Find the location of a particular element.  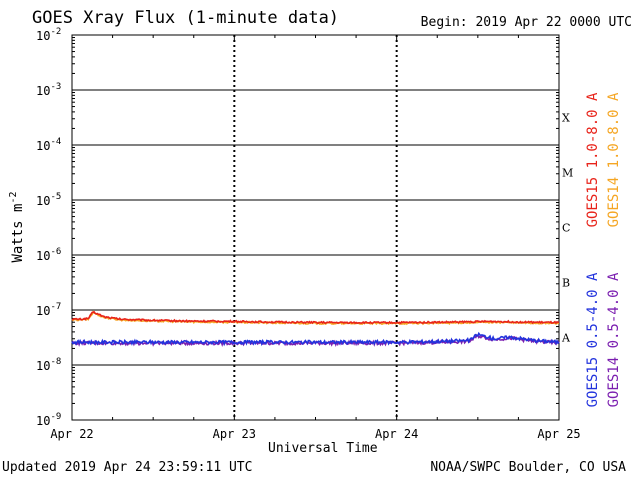

y-axis-label-text: Watts m-2 is located at coordinates (17, 226).